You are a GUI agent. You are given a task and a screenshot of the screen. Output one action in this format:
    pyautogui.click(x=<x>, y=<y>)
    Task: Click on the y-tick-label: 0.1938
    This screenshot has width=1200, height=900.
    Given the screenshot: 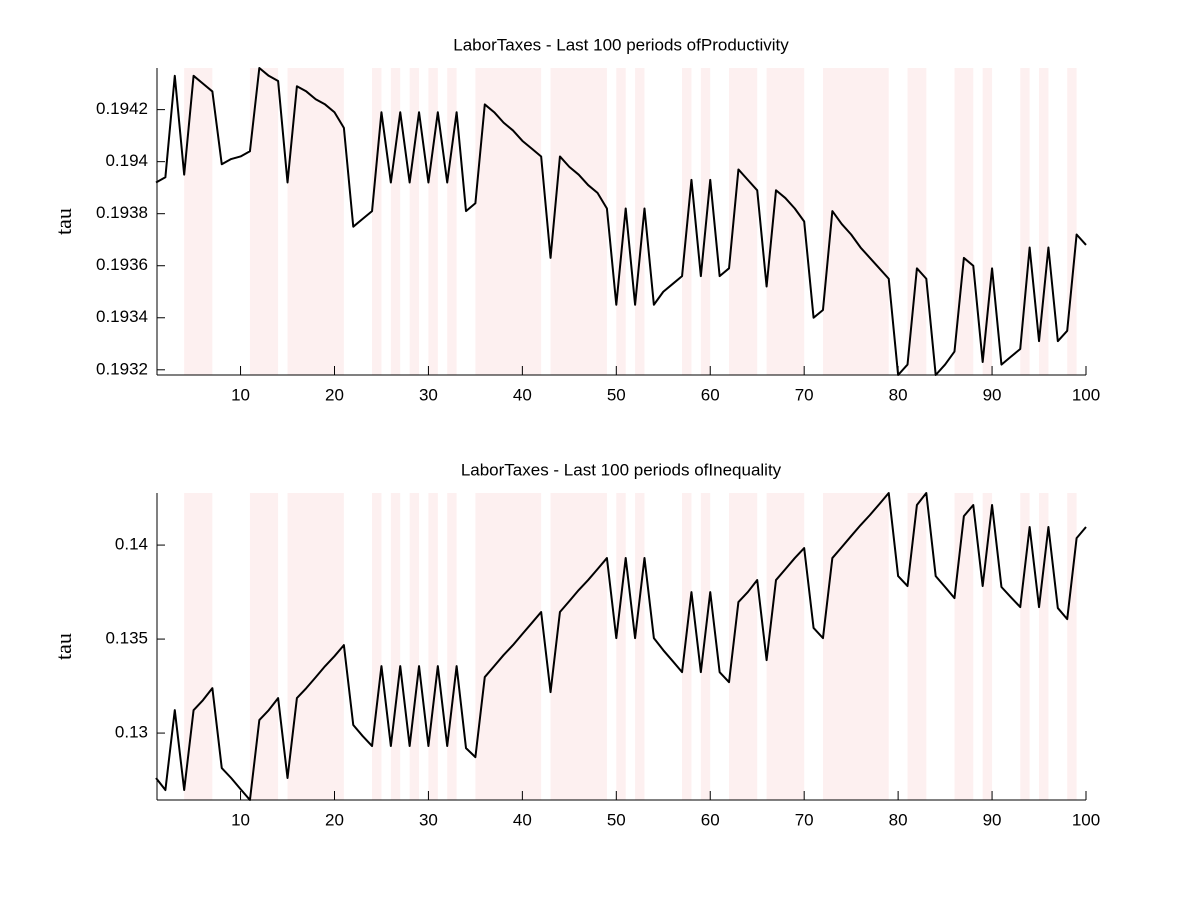 What is the action you would take?
    pyautogui.click(x=122, y=212)
    